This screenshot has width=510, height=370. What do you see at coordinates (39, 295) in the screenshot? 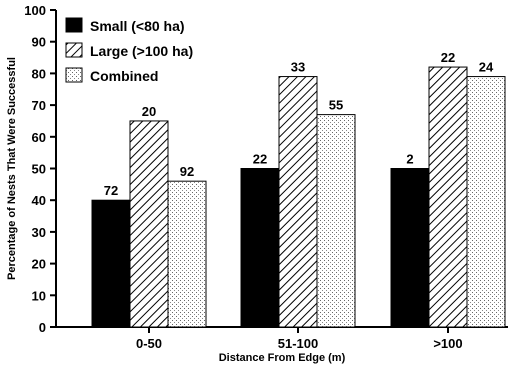
I see `y-tick-label: 10` at bounding box center [39, 295].